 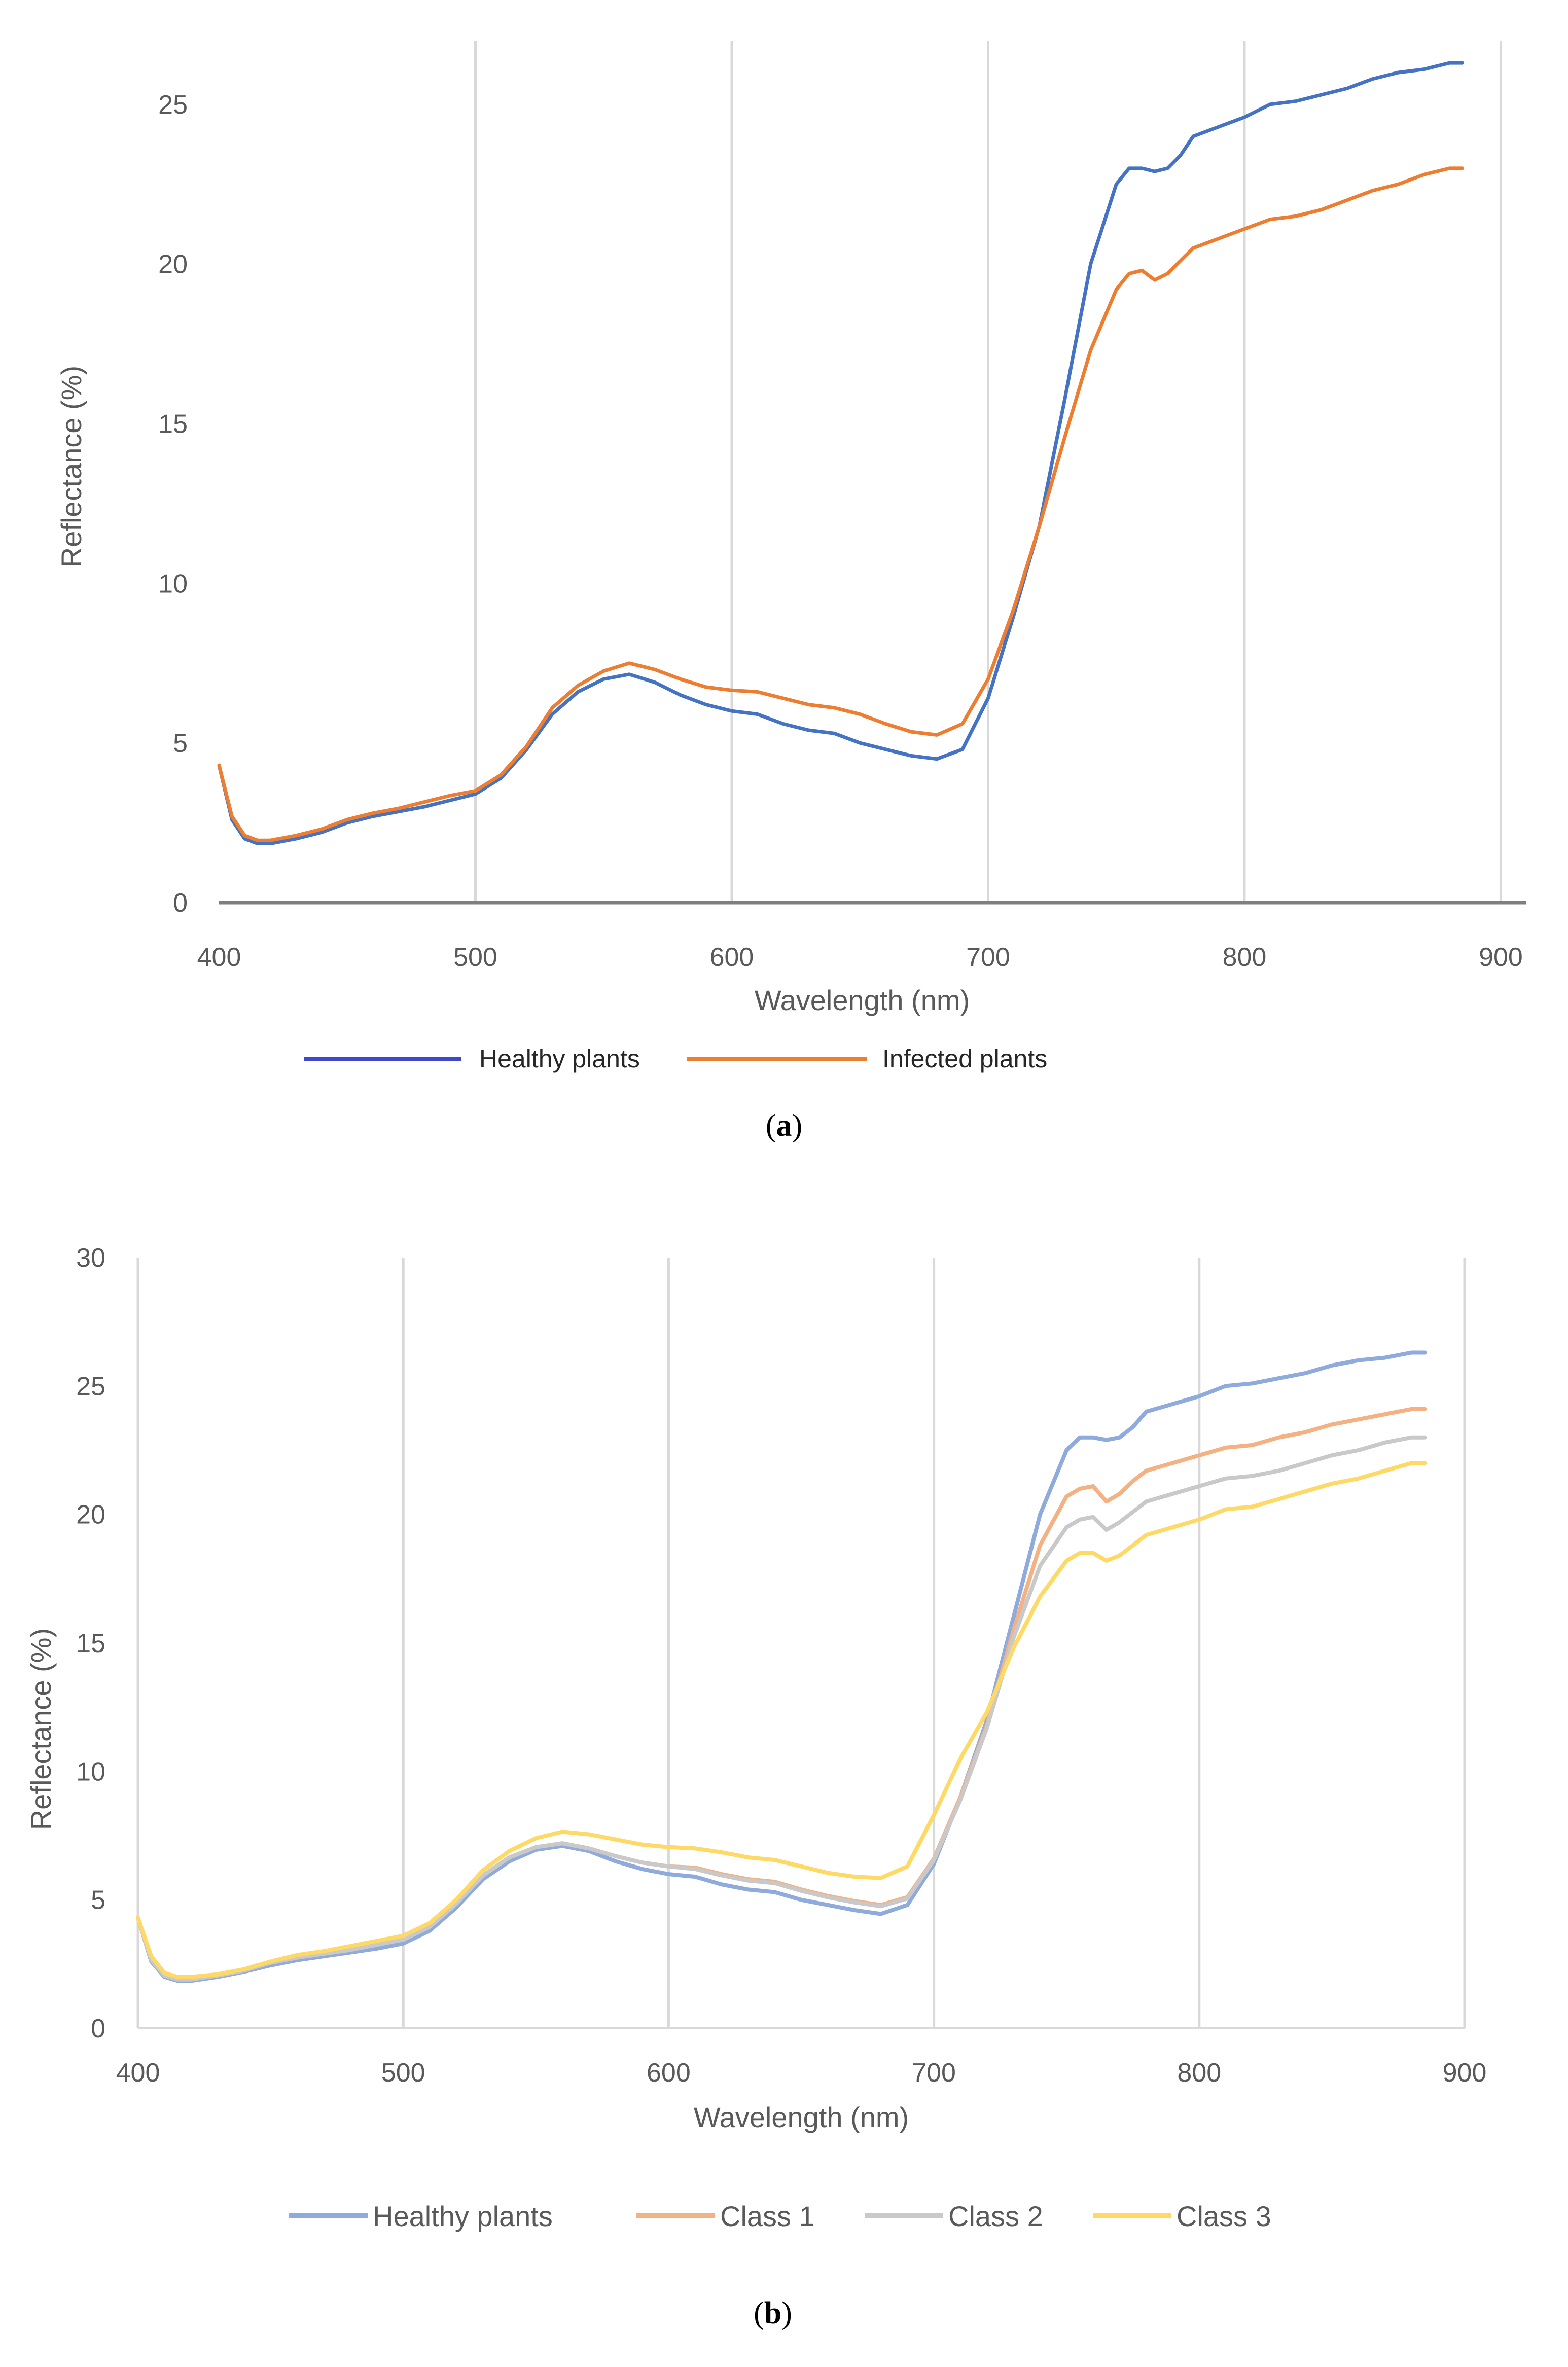 I want to click on chart-a-caption-letter: a, so click(x=784, y=1125).